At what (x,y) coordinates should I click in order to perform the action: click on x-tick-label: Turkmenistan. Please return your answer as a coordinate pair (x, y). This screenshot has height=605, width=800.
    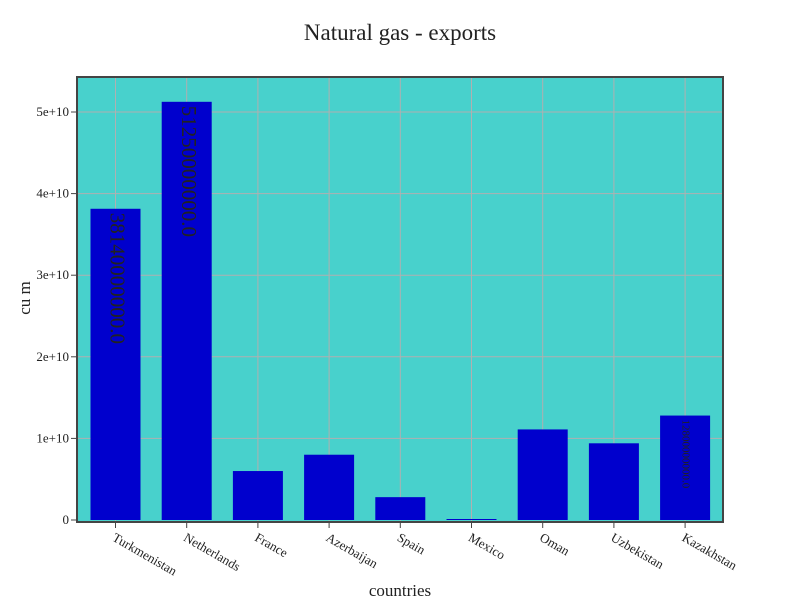
    Looking at the image, I should click on (145, 554).